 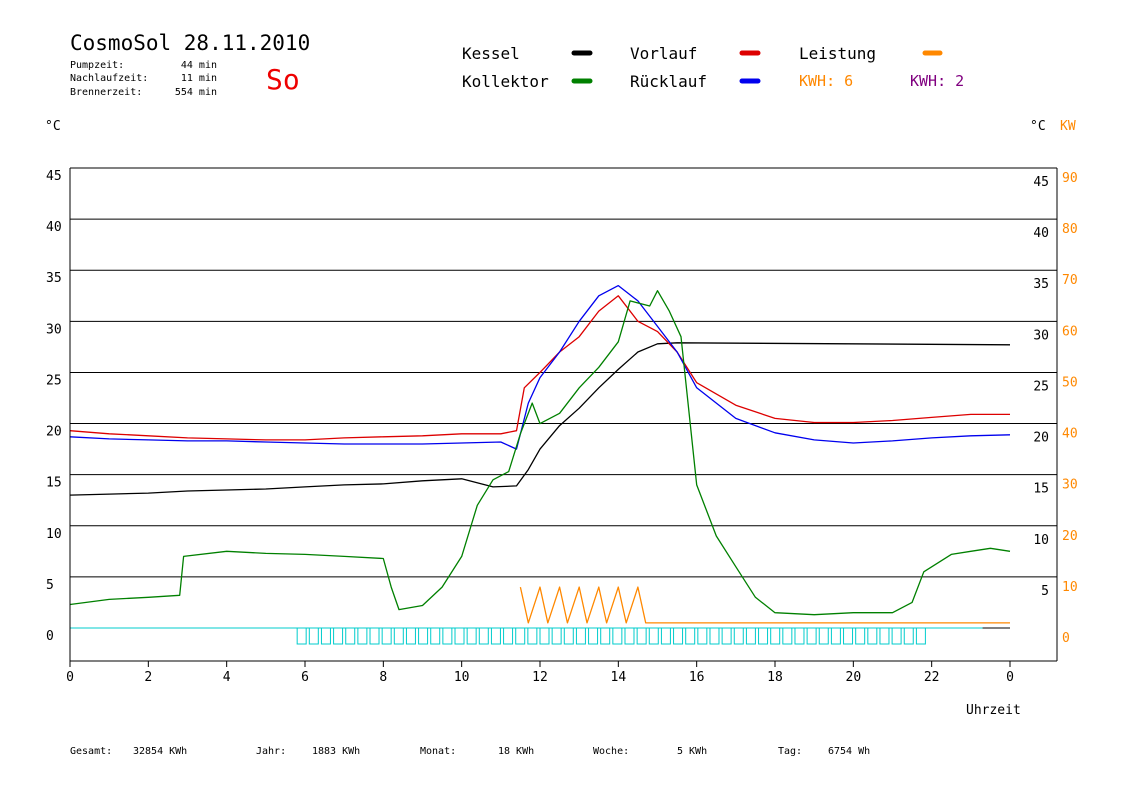 I want to click on legend-label: Rücklauf, so click(x=668, y=81).